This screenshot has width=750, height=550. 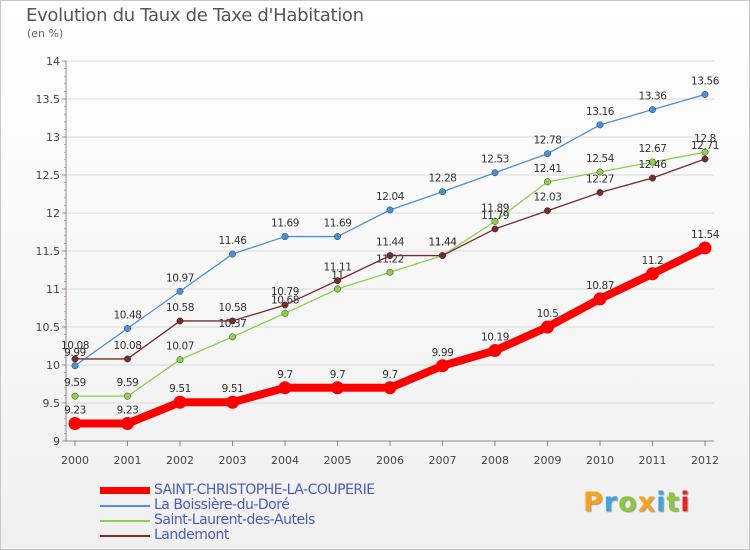 I want to click on legend-label: Landemont, so click(x=191, y=535).